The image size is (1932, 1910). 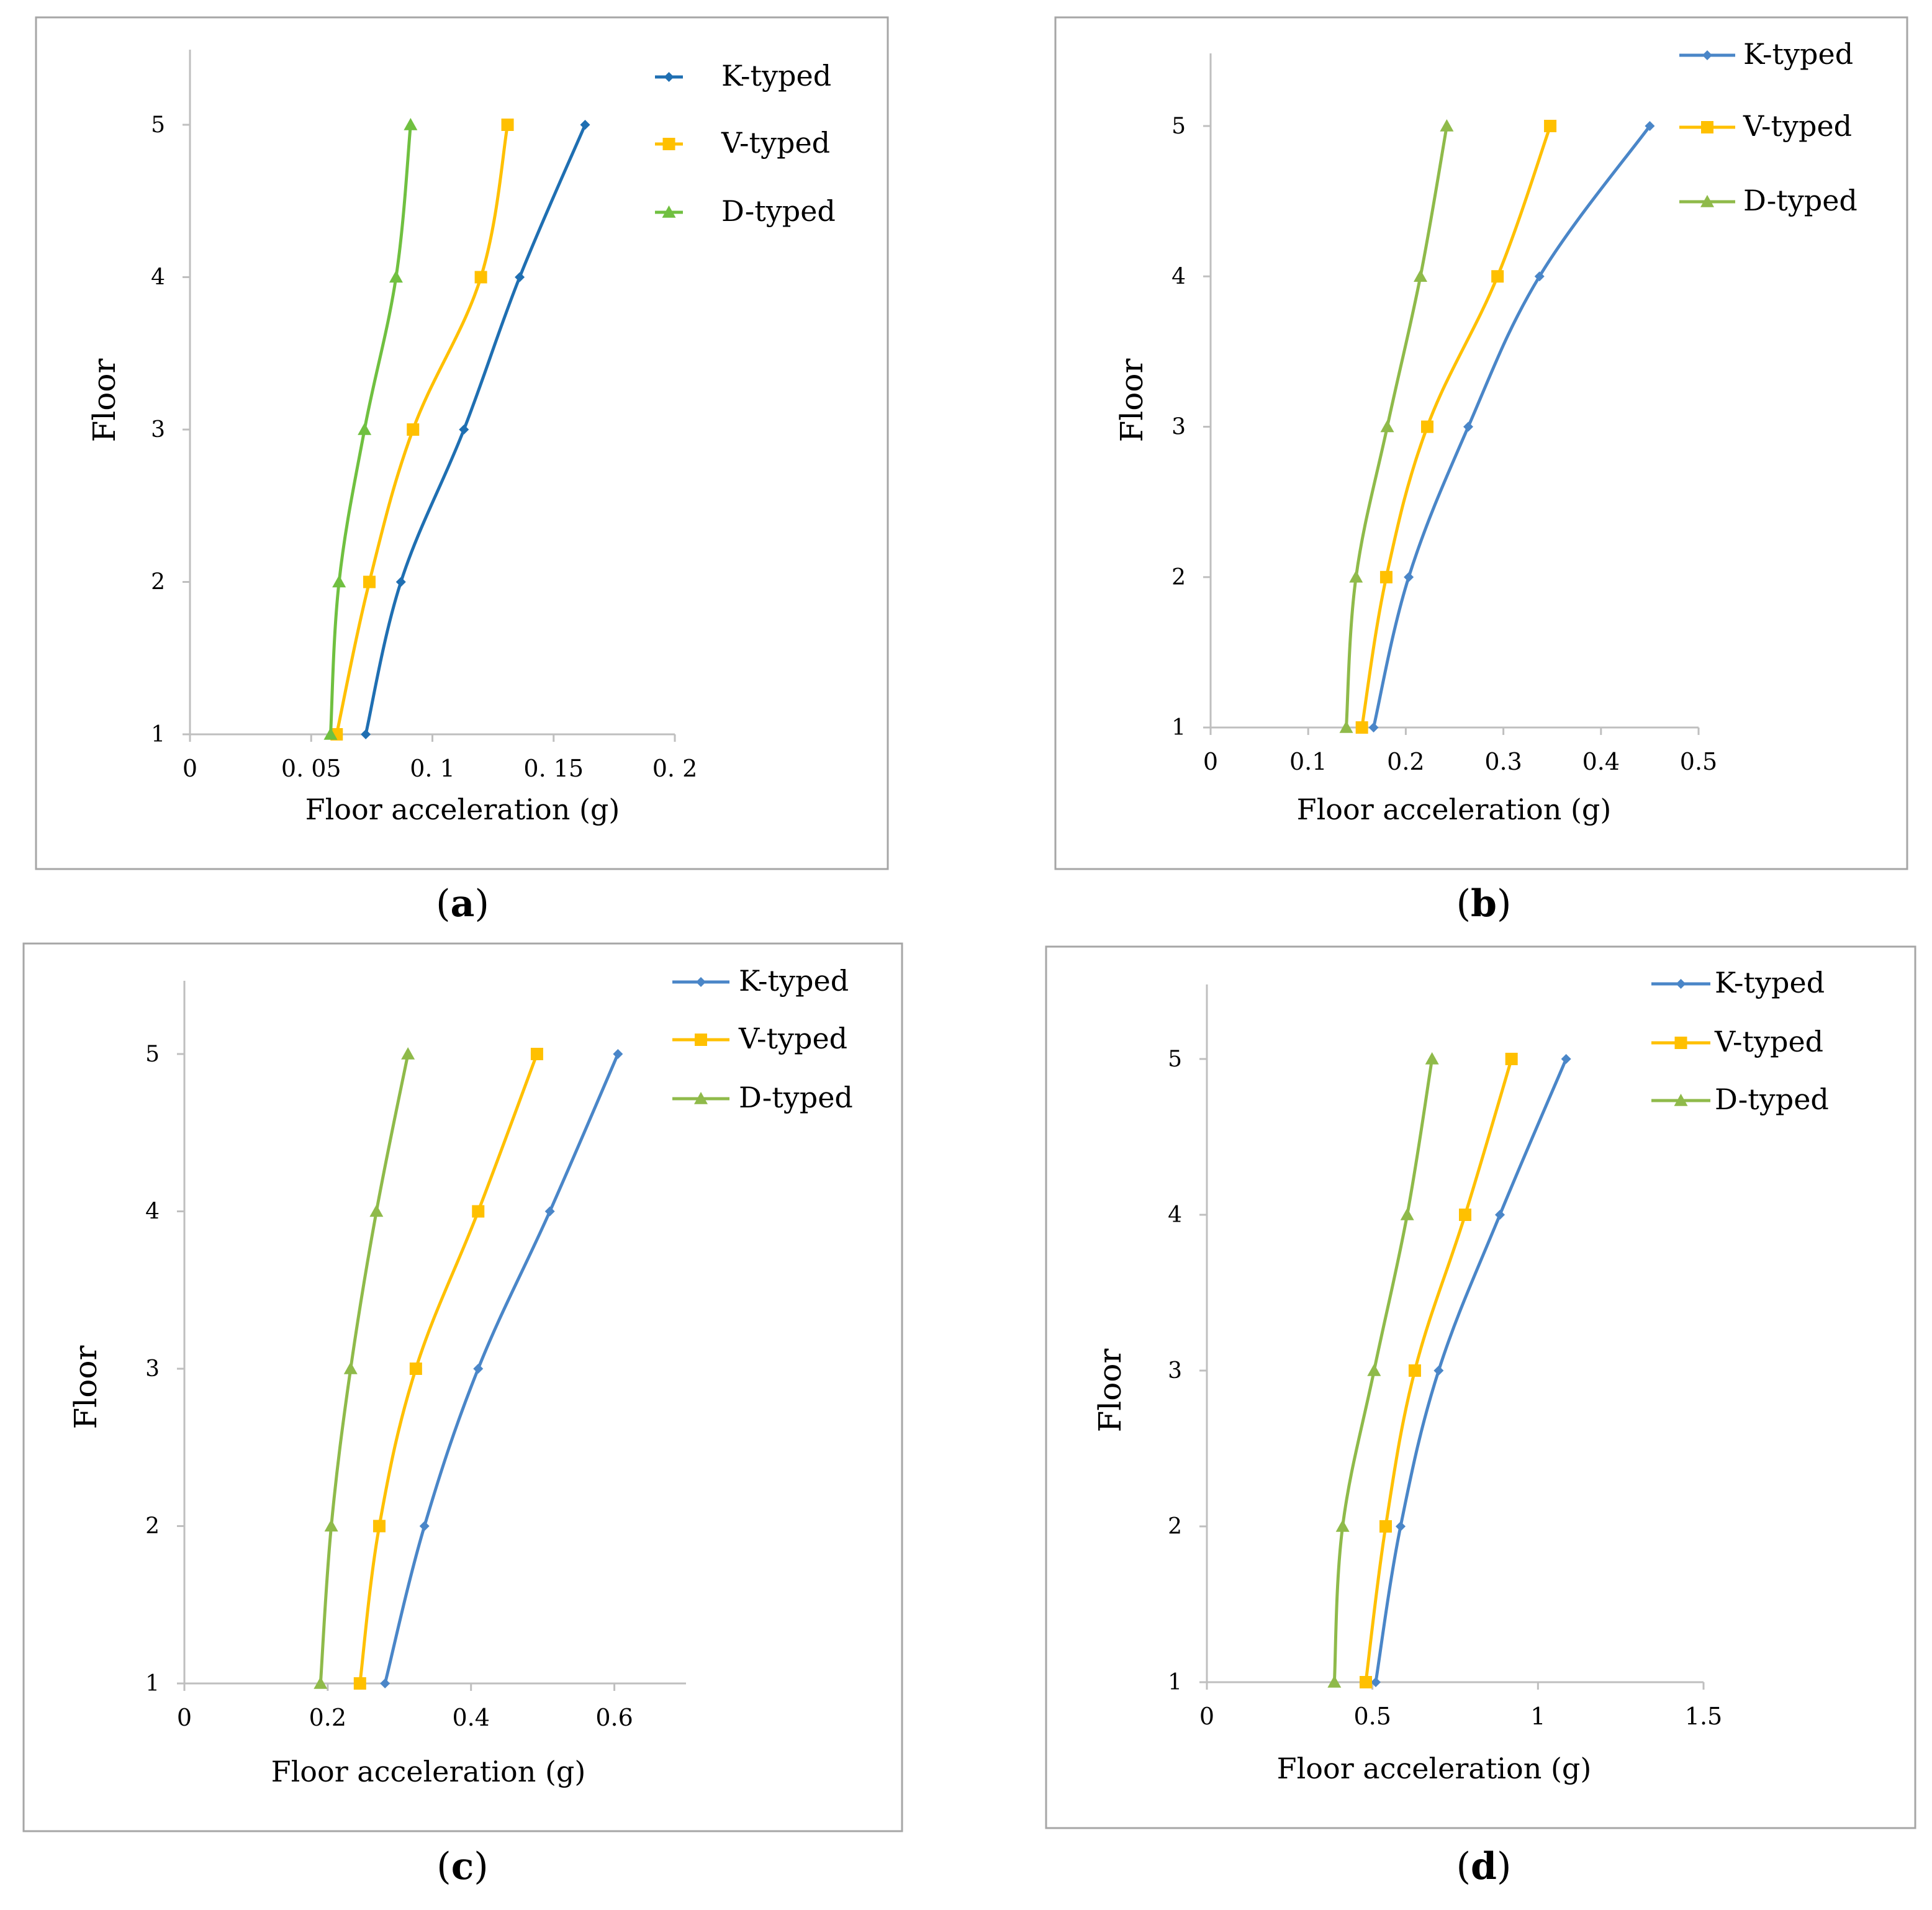 I want to click on panel-caption: (a), so click(x=462, y=904).